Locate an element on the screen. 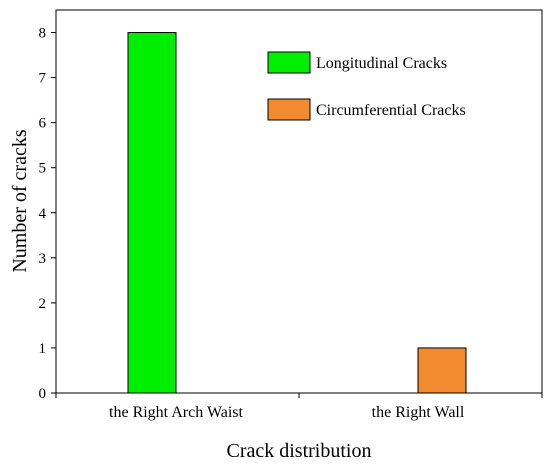 Image resolution: width=550 pixels, height=465 pixels. y-tick-label: 6 is located at coordinates (43, 124).